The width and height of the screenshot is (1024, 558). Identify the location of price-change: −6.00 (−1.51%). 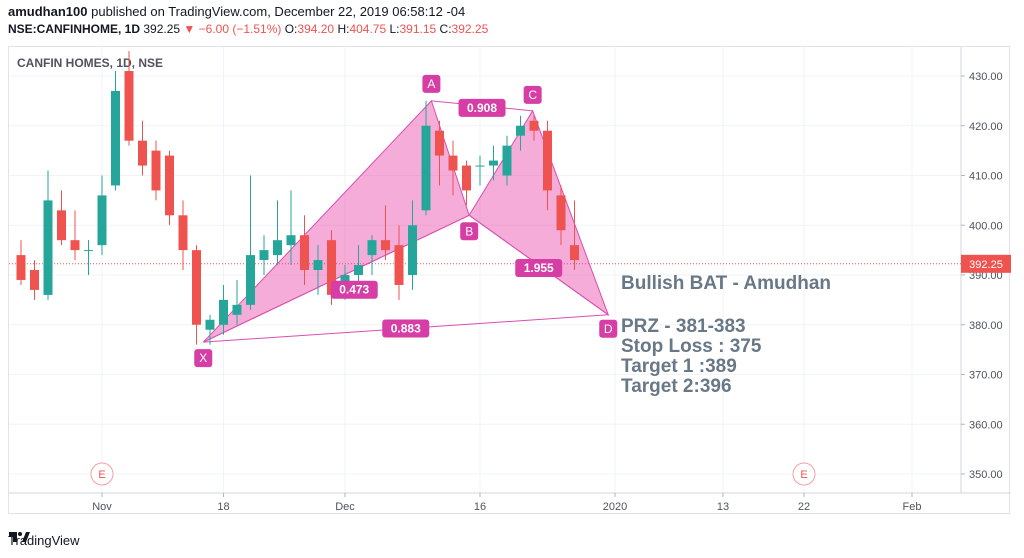
(240, 29).